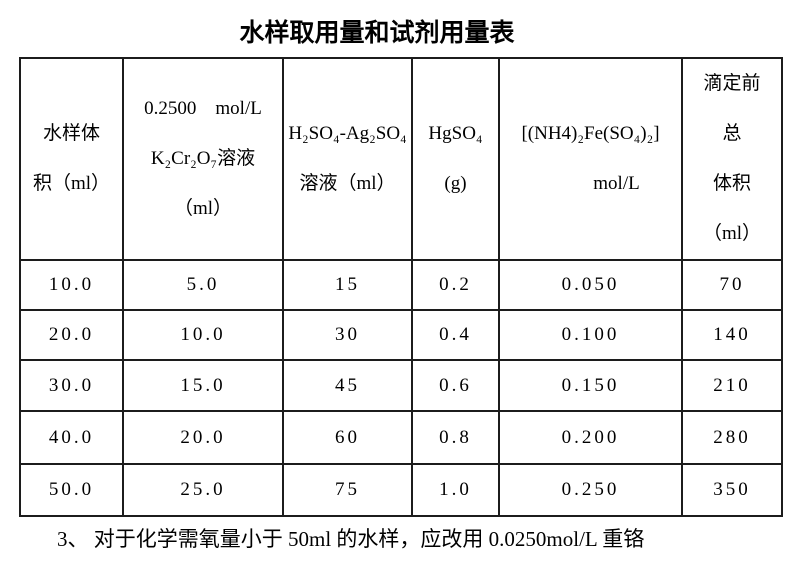 The width and height of the screenshot is (793, 562). What do you see at coordinates (347, 385) in the screenshot?
I see `table-cell: 45` at bounding box center [347, 385].